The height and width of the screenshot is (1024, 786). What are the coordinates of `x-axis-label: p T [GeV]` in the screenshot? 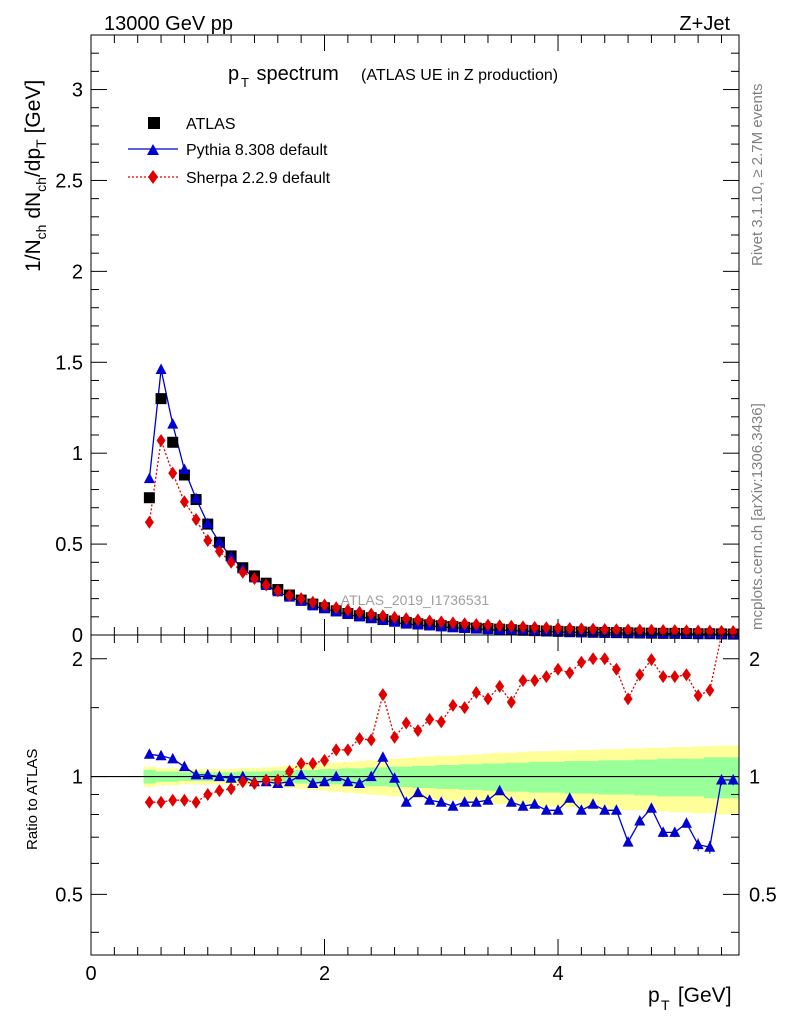 It's located at (690, 998).